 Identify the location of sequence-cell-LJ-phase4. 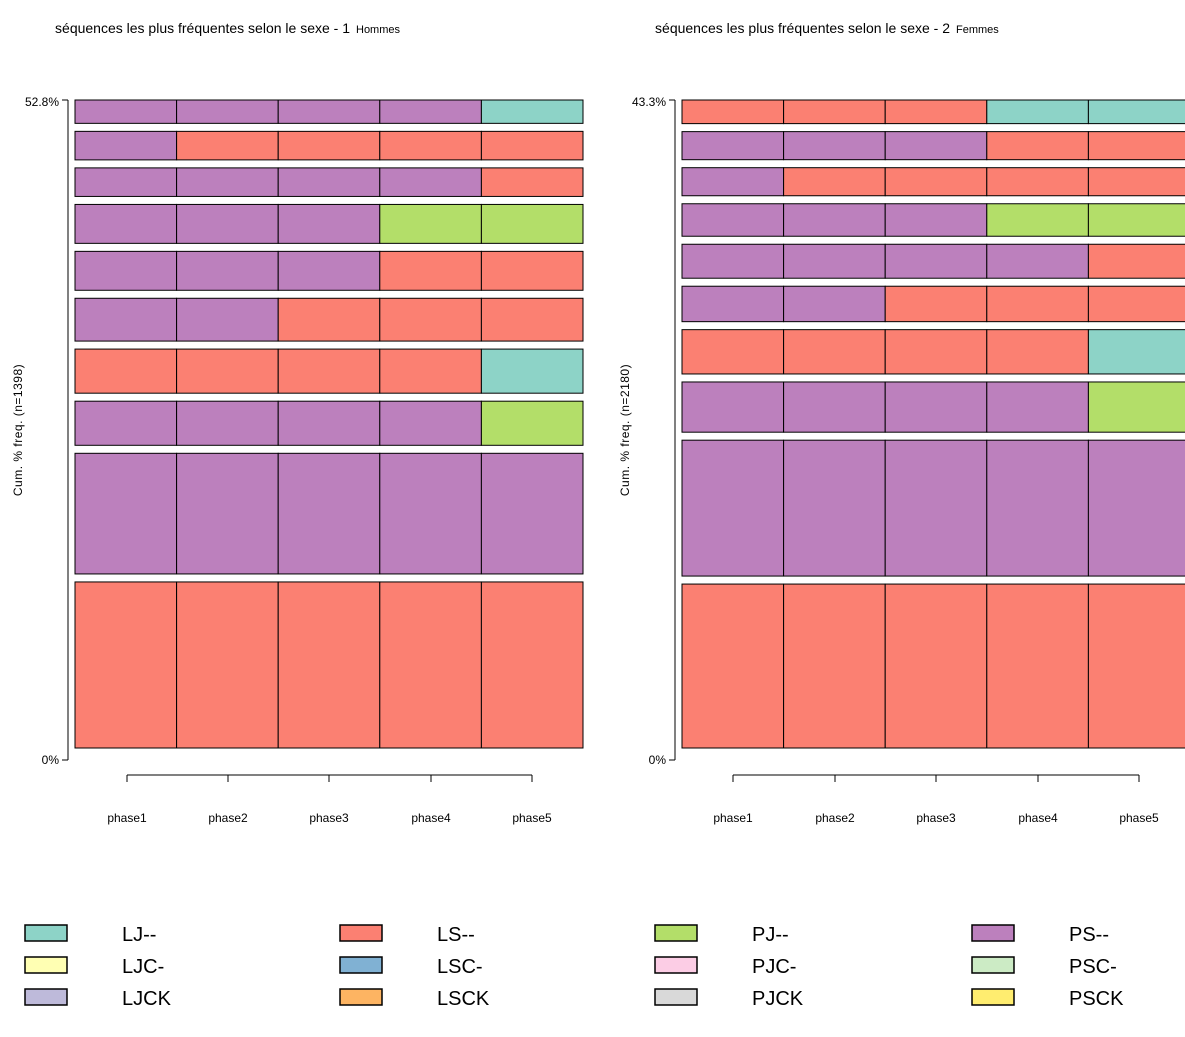
(1037, 112).